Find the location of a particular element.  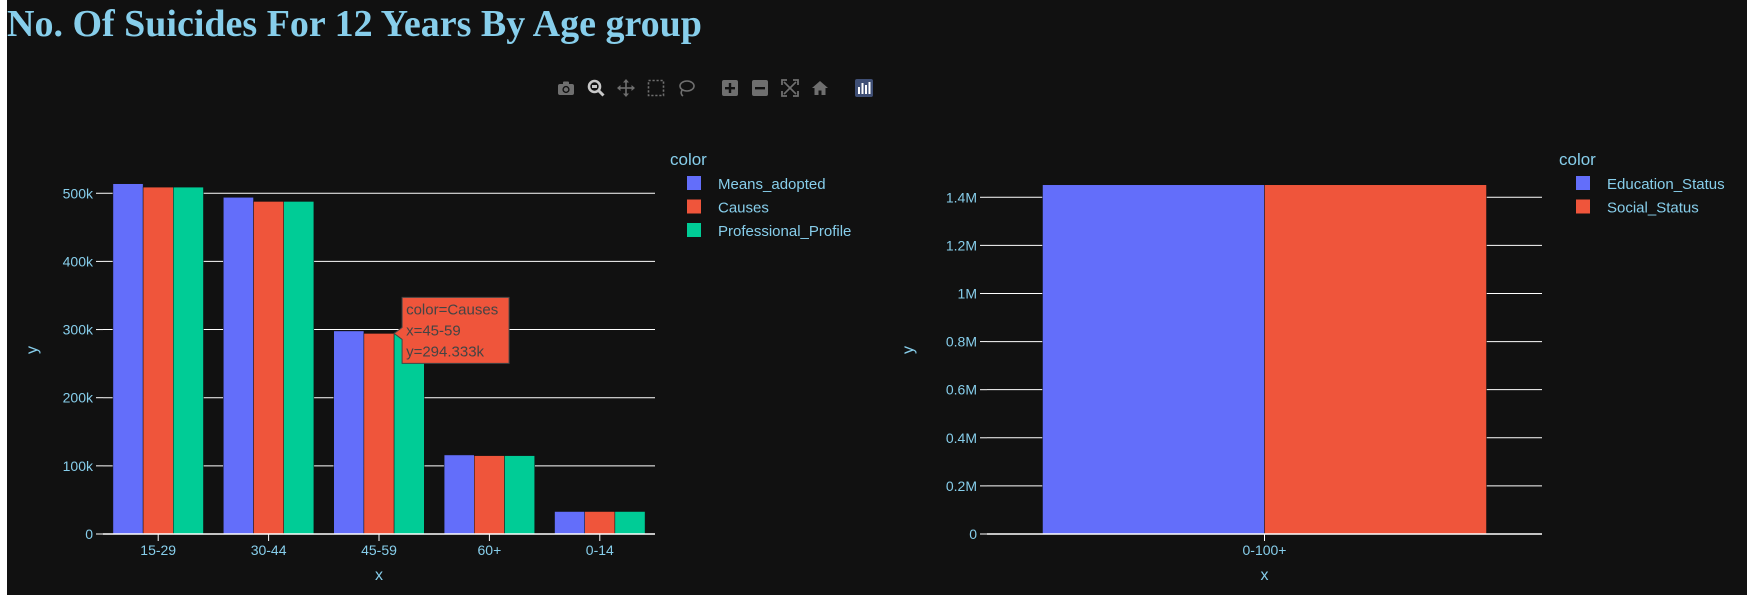

y-tick-label: 0.4M is located at coordinates (961, 438).